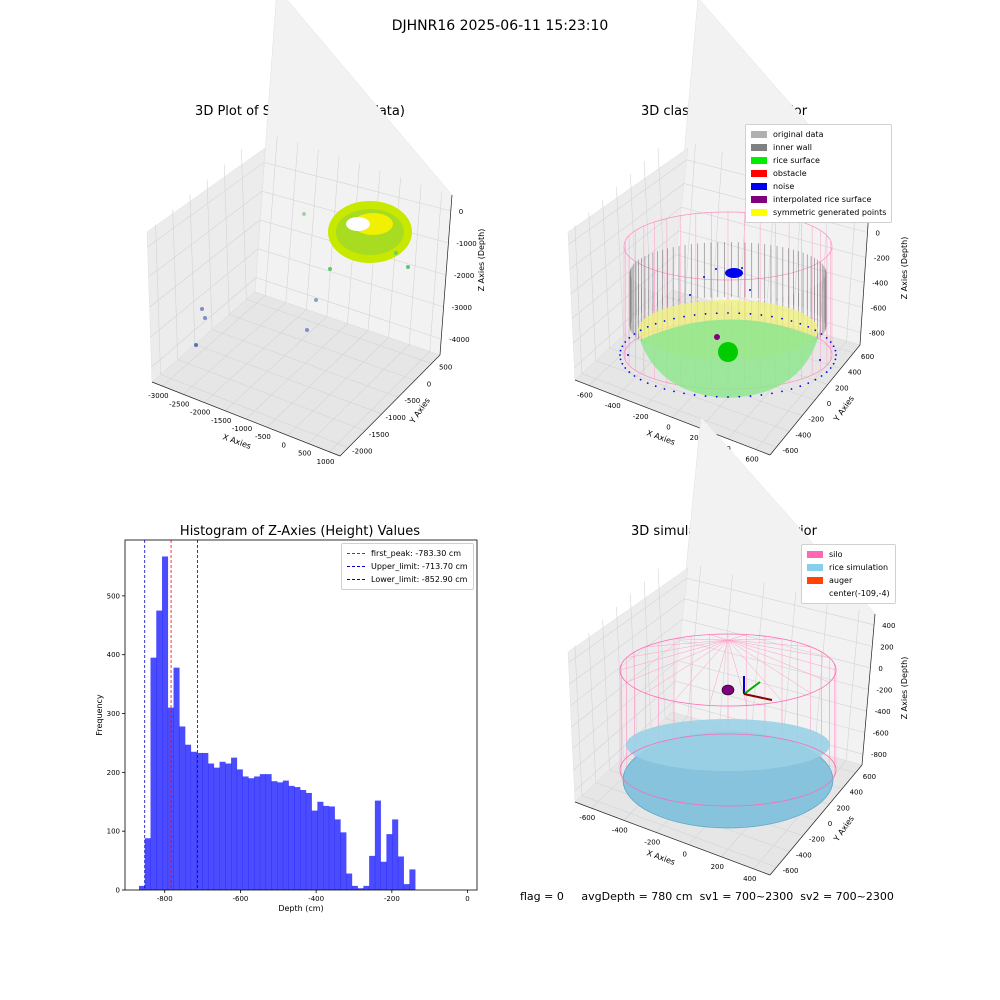 Image resolution: width=1000 pixels, height=1000 pixels. I want to click on legend-item: obstacle, so click(818, 173).